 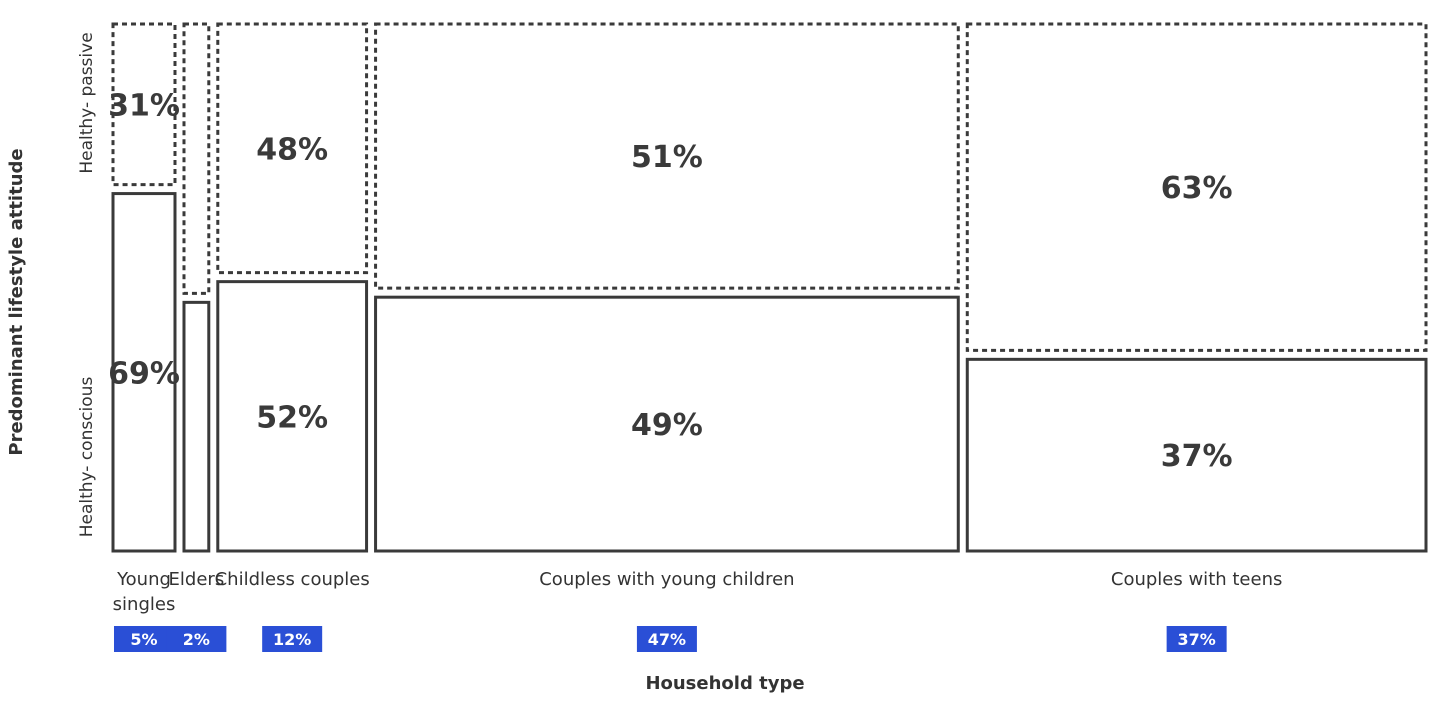 What do you see at coordinates (87, 457) in the screenshot?
I see `row-label-healthy-conscious: Healthy- conscious` at bounding box center [87, 457].